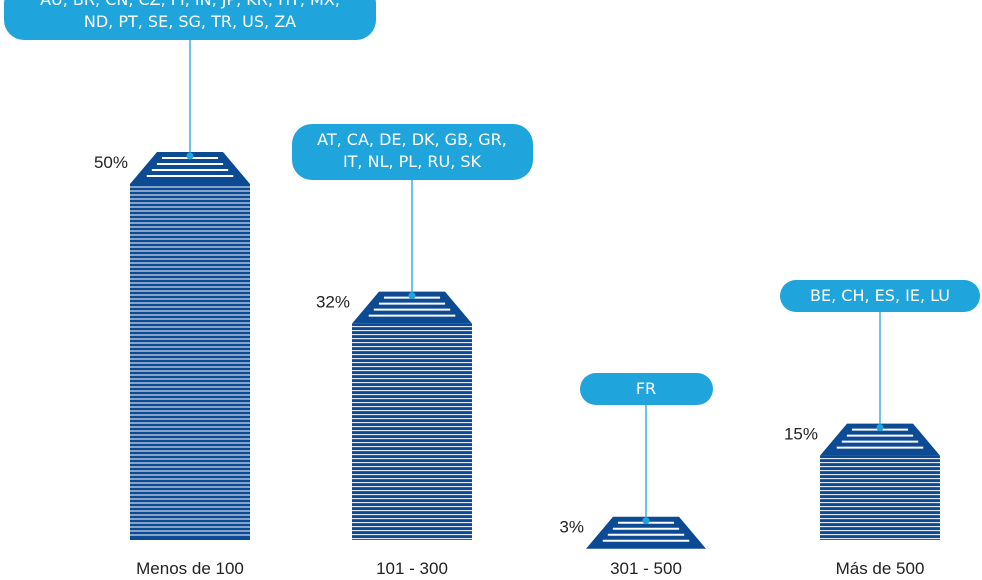 This screenshot has width=982, height=580. Describe the element at coordinates (111, 162) in the screenshot. I see `value-label-1: 50%` at that location.